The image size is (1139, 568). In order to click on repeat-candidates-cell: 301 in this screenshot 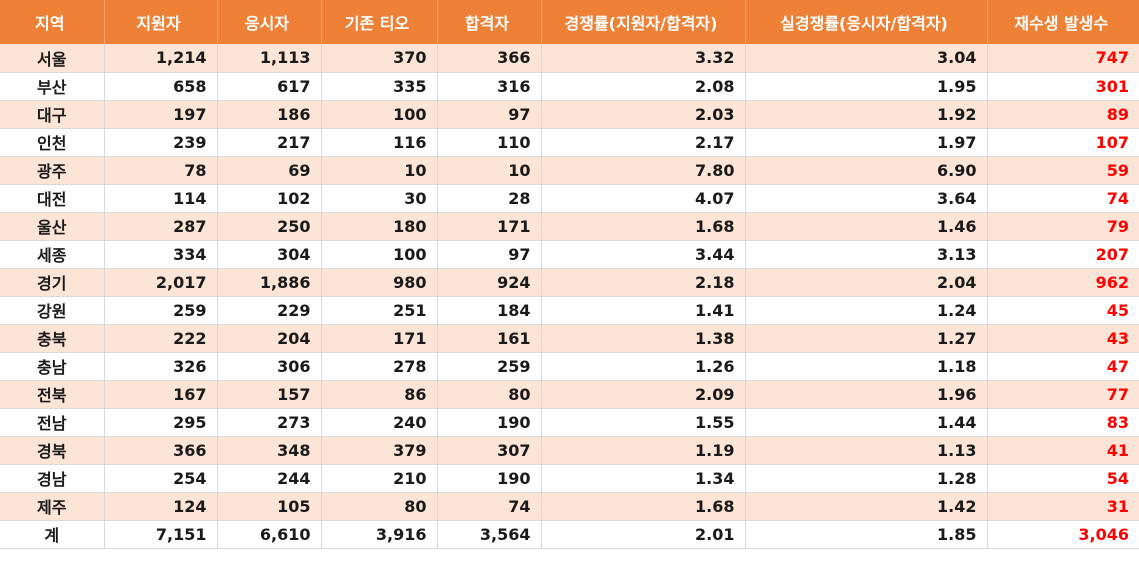, I will do `click(1063, 86)`.